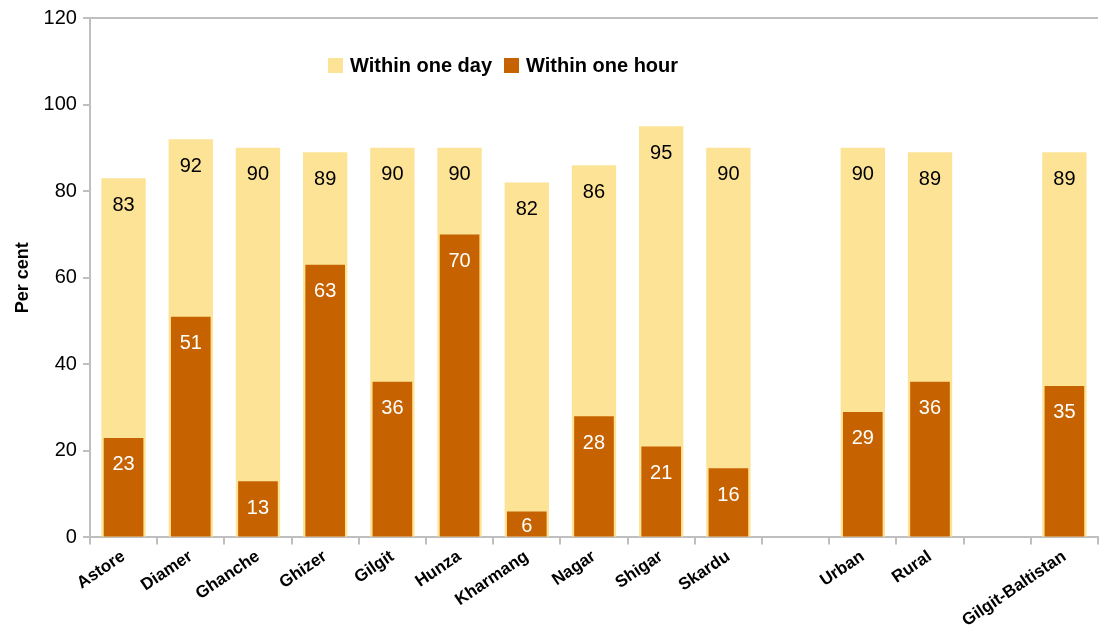 The height and width of the screenshot is (635, 1106). Describe the element at coordinates (661, 472) in the screenshot. I see `data-label: 21` at that location.